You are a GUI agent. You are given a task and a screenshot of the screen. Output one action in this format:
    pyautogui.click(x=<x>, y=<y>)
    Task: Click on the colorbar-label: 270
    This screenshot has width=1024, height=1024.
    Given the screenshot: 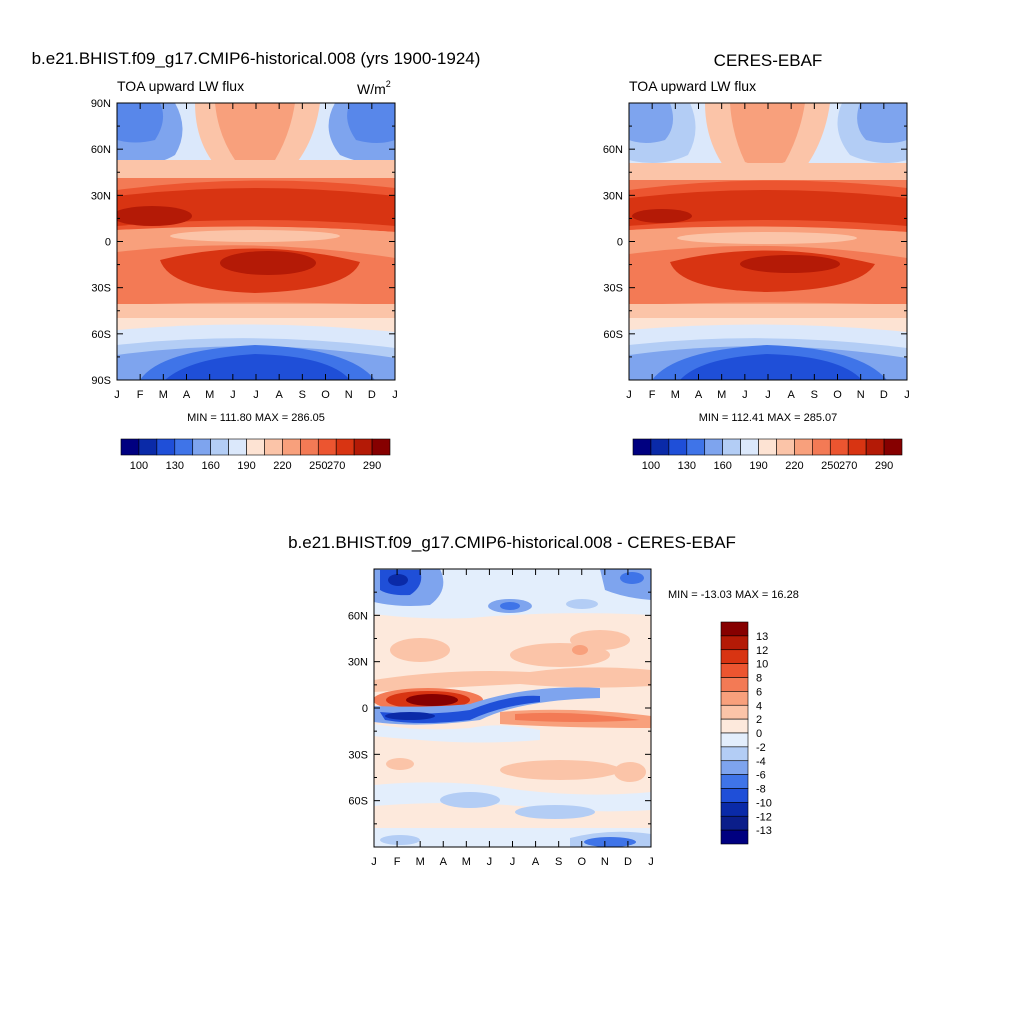 What is the action you would take?
    pyautogui.click(x=848, y=466)
    